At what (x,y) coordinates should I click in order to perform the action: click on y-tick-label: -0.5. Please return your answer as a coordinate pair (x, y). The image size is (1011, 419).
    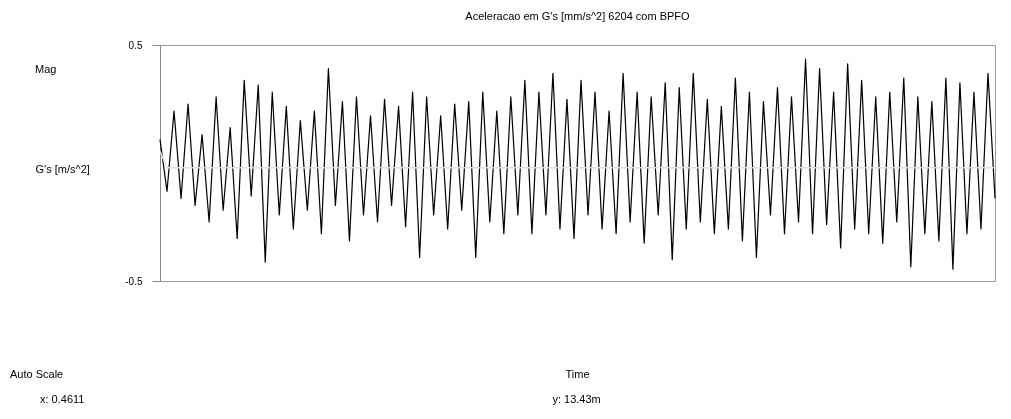
    Looking at the image, I should click on (134, 281).